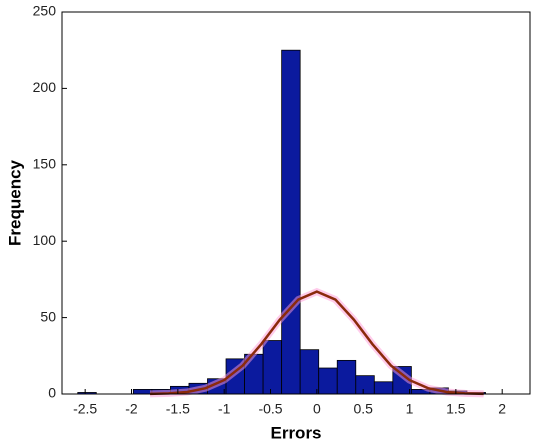 Image resolution: width=550 pixels, height=446 pixels. I want to click on x-tick-label: 1, so click(410, 409).